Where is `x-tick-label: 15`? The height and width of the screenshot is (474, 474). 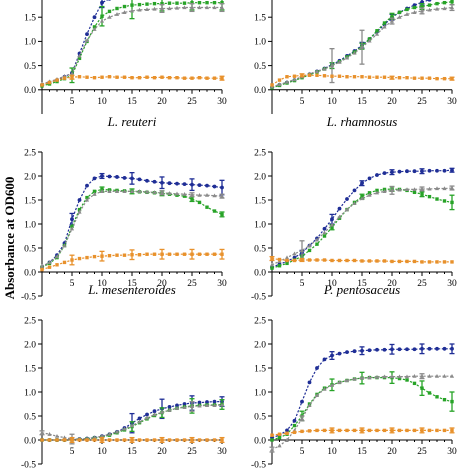
x-tick-label: 15 is located at coordinates (132, 452).